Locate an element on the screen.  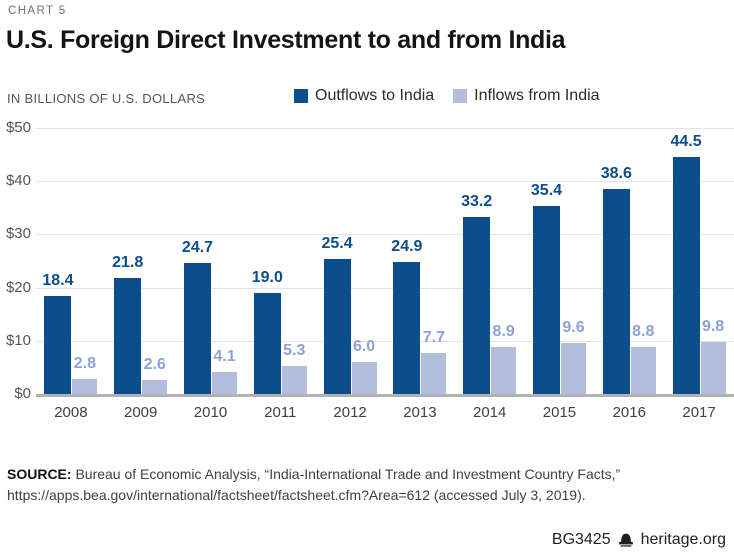
inflows-bar-2014: 8.9 is located at coordinates (504, 358).